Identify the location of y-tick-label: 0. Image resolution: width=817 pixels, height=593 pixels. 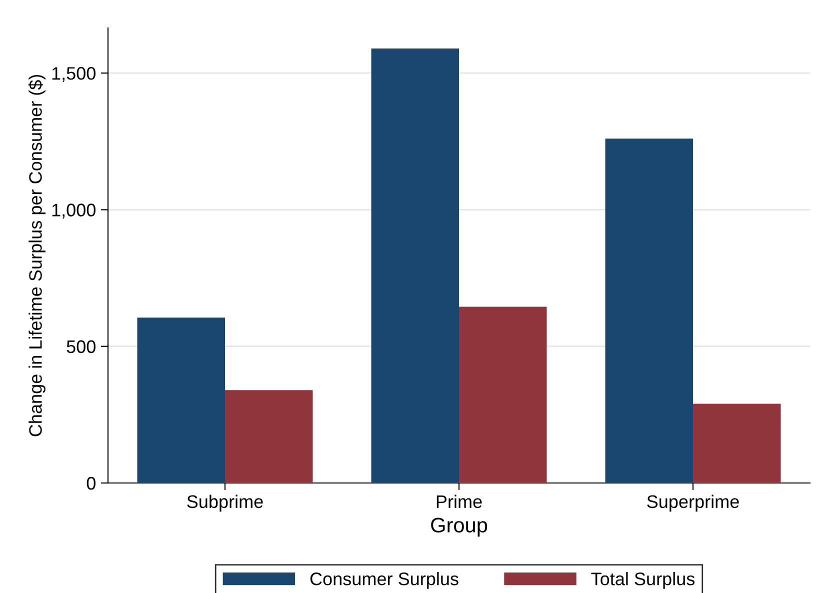
(91, 483).